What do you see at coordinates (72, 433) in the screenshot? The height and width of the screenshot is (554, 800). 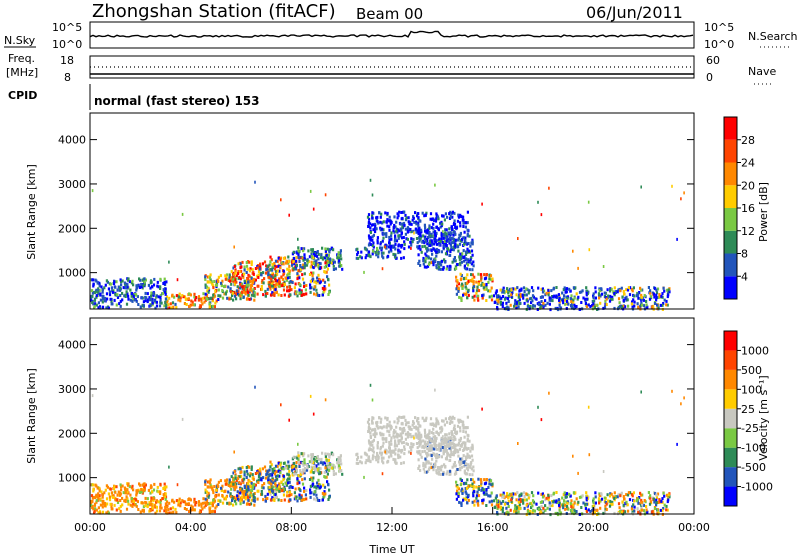 I see `y-tick-label: 2000` at bounding box center [72, 433].